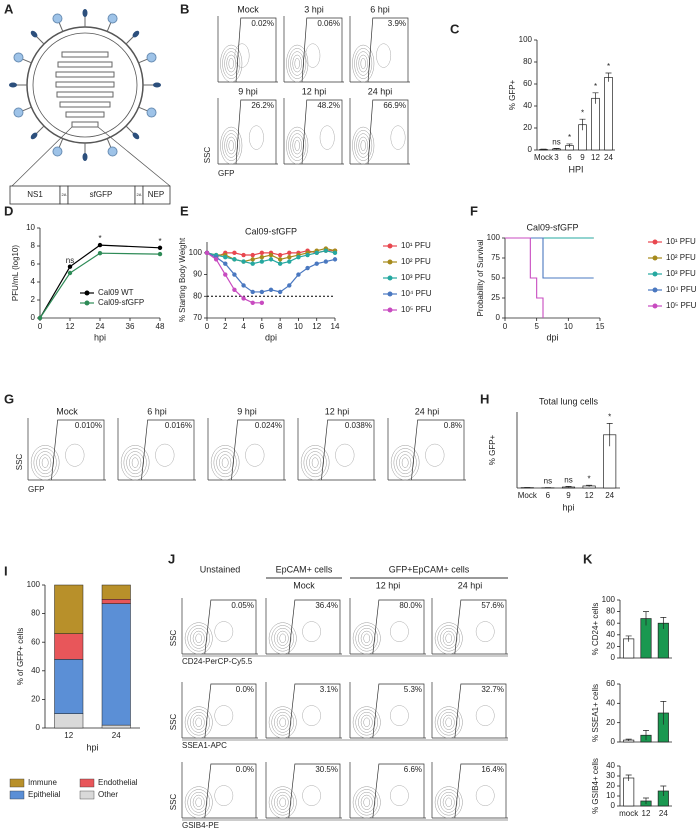 This screenshot has width=696, height=828. I want to click on y-tick-label: 0, so click(613, 805).